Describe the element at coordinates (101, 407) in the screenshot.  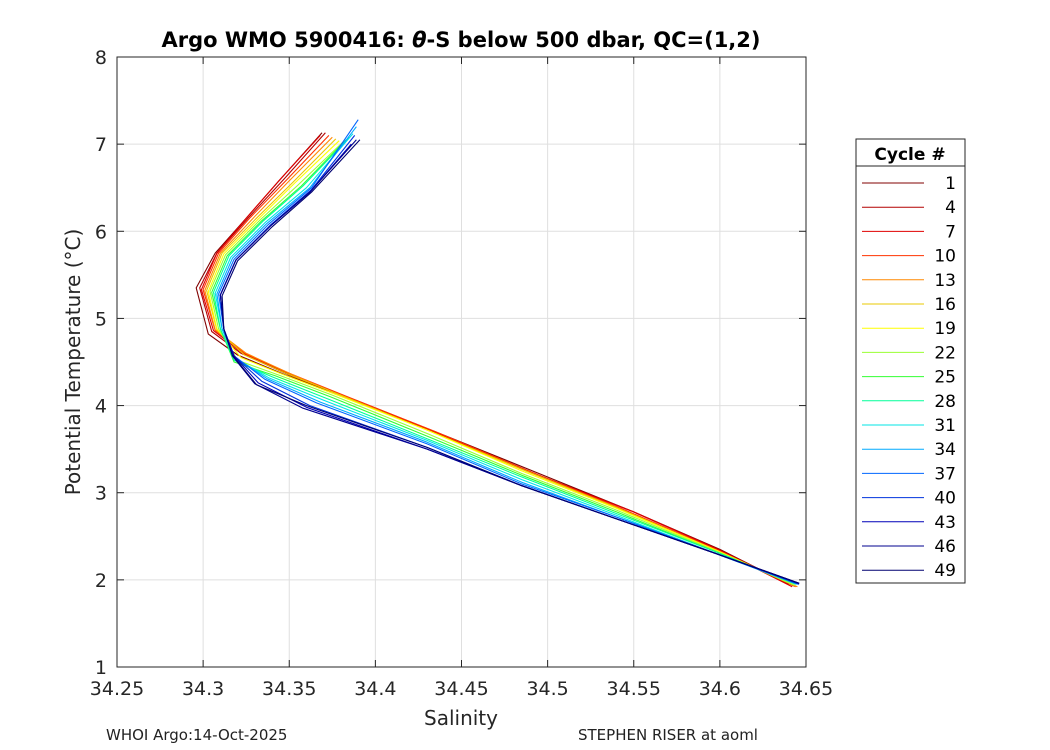
I see `y-tick-label: 4` at that location.